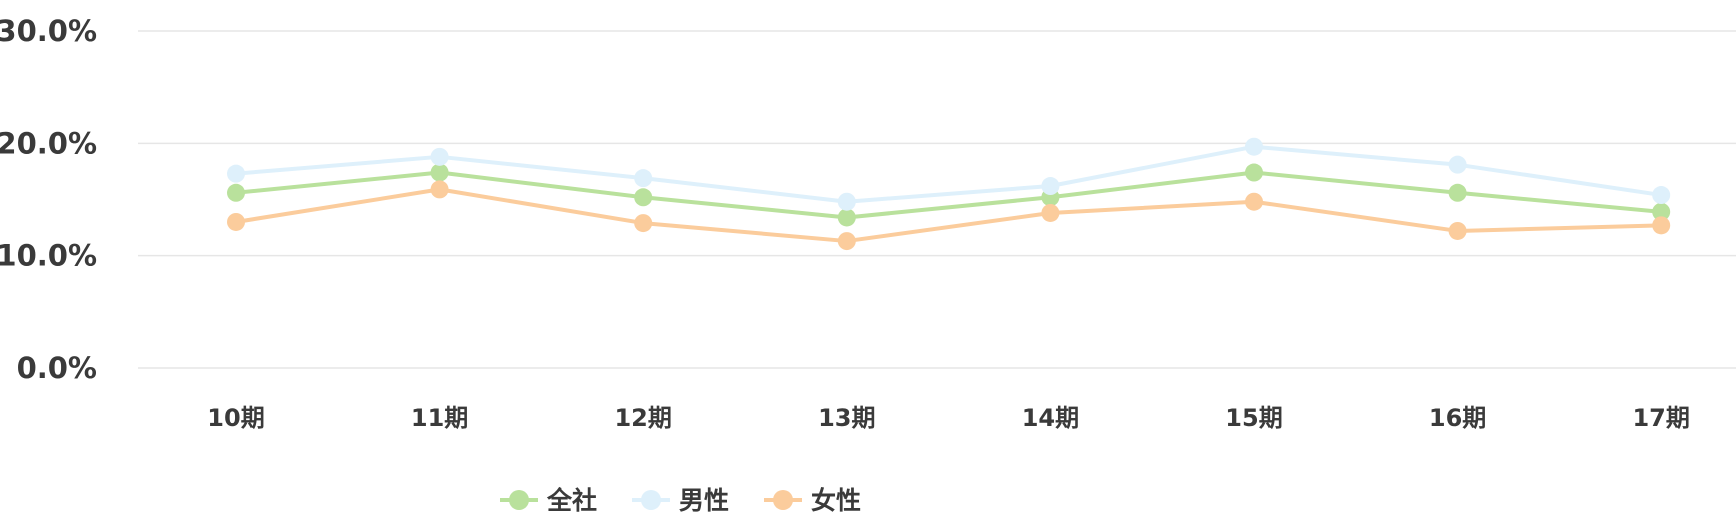  I want to click on x-tick-label: 14期, so click(1050, 418).